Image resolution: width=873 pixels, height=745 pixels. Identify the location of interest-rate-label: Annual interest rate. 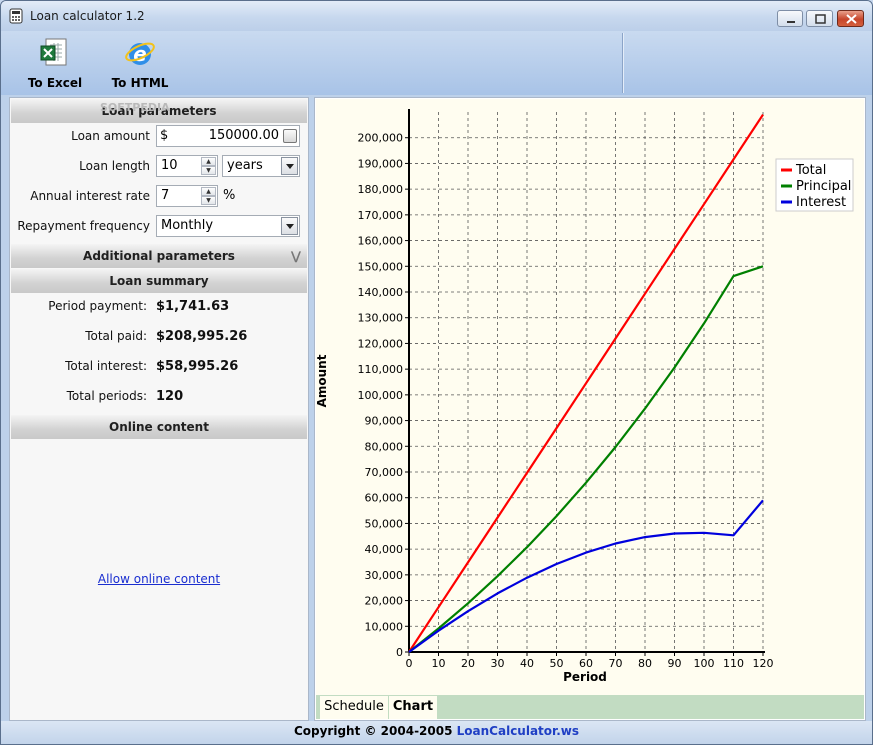
(90, 196).